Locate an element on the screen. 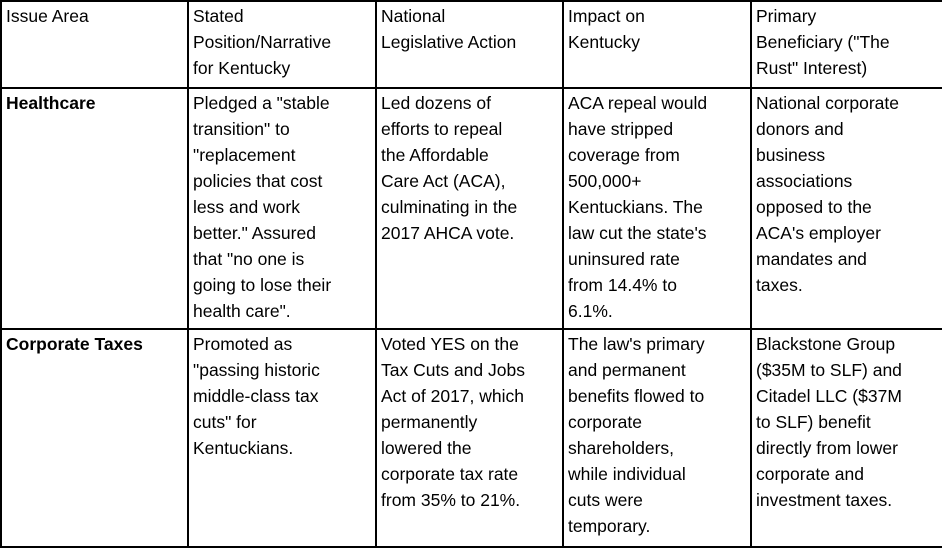 Image resolution: width=942 pixels, height=550 pixels. header-impact-on-kentucky: Impact on Kentucky is located at coordinates (657, 44).